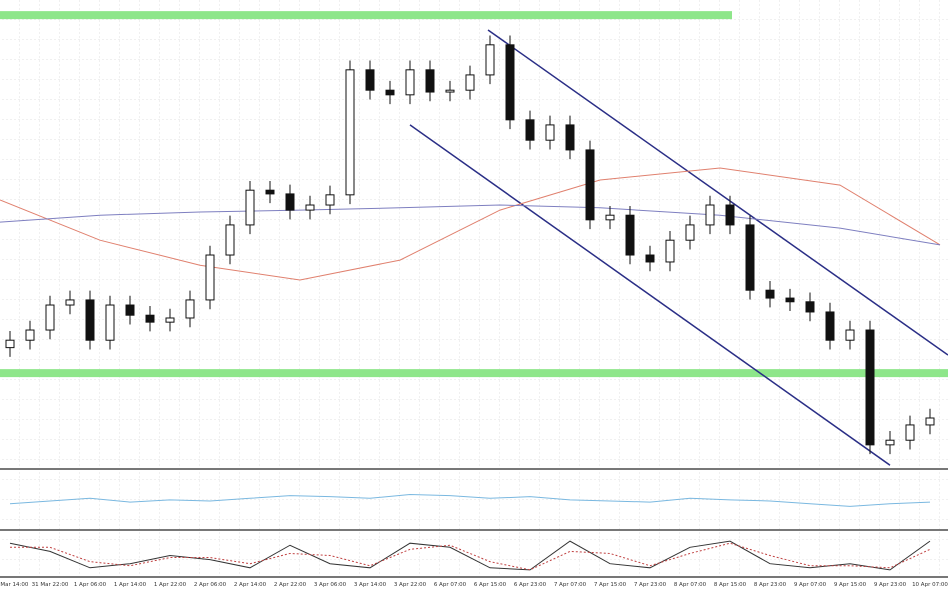 The height and width of the screenshot is (593, 948). Describe the element at coordinates (850, 585) in the screenshot. I see `x-tick-label: 9 Apr 15:00` at that location.